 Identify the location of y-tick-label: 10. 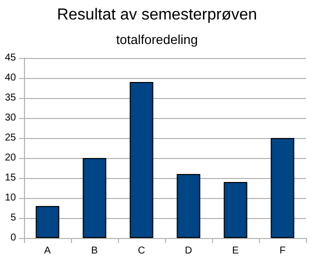
(10, 198).